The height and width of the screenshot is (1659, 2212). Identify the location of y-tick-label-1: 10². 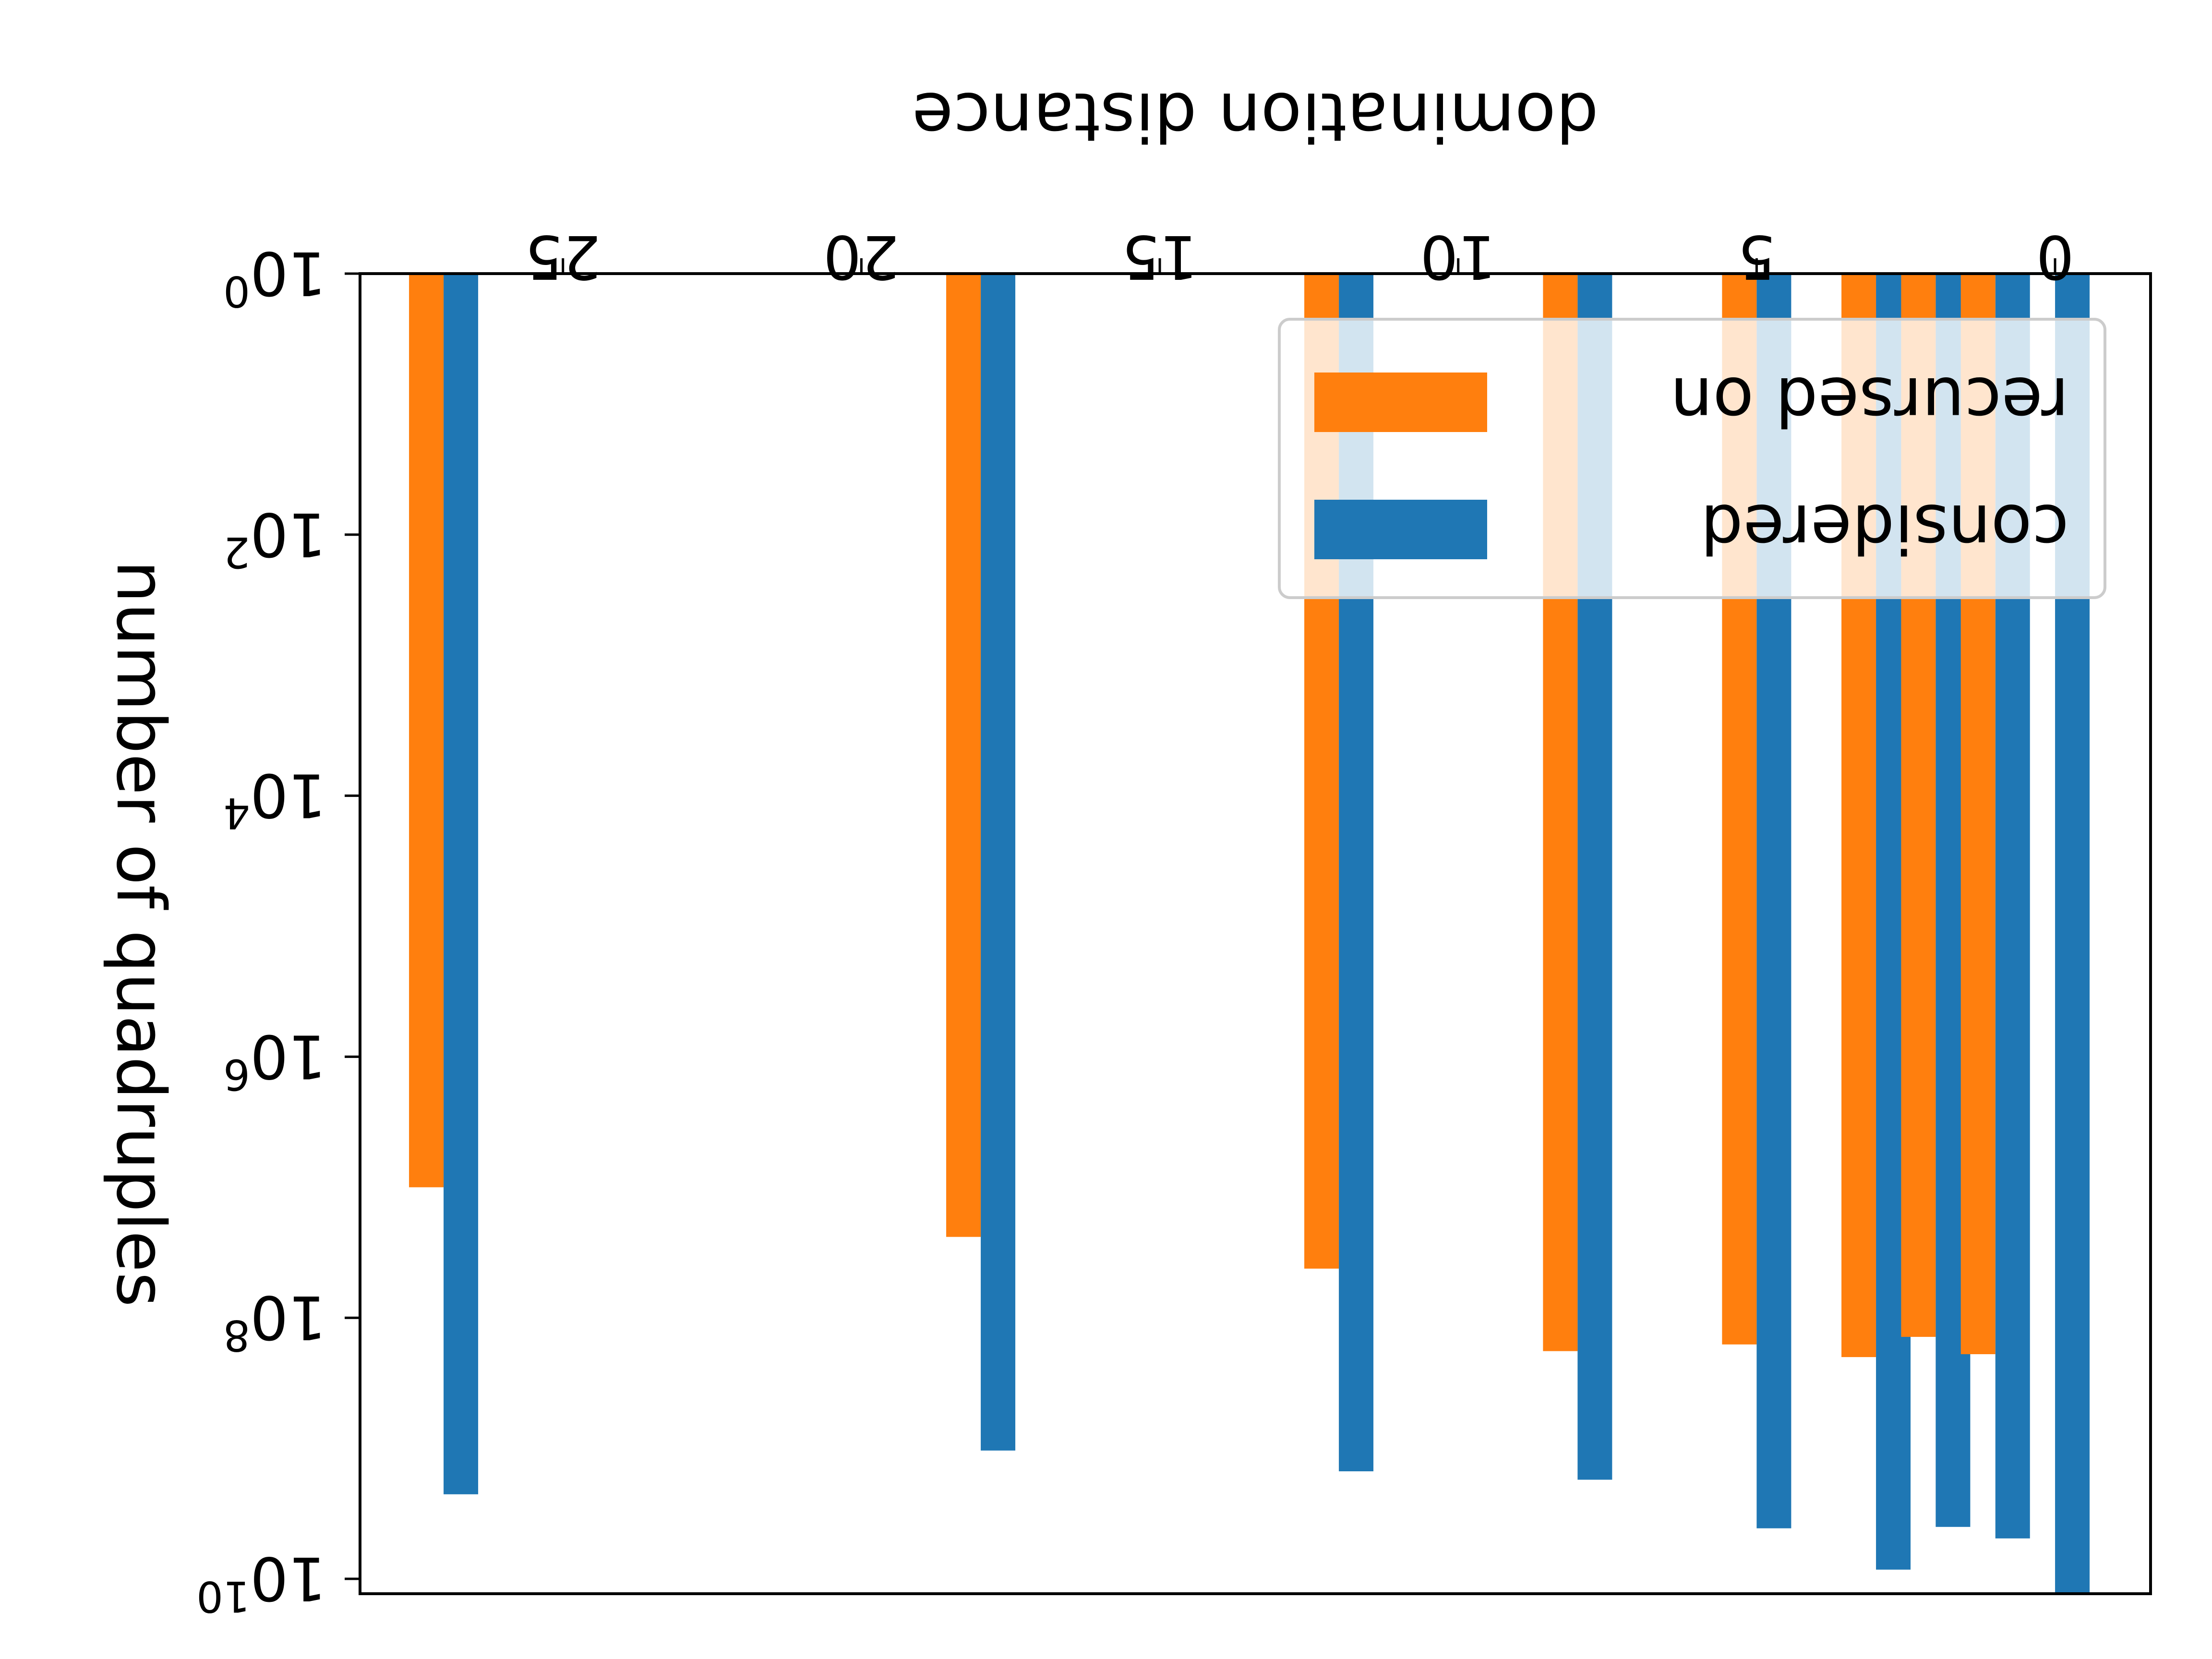
(275, 538).